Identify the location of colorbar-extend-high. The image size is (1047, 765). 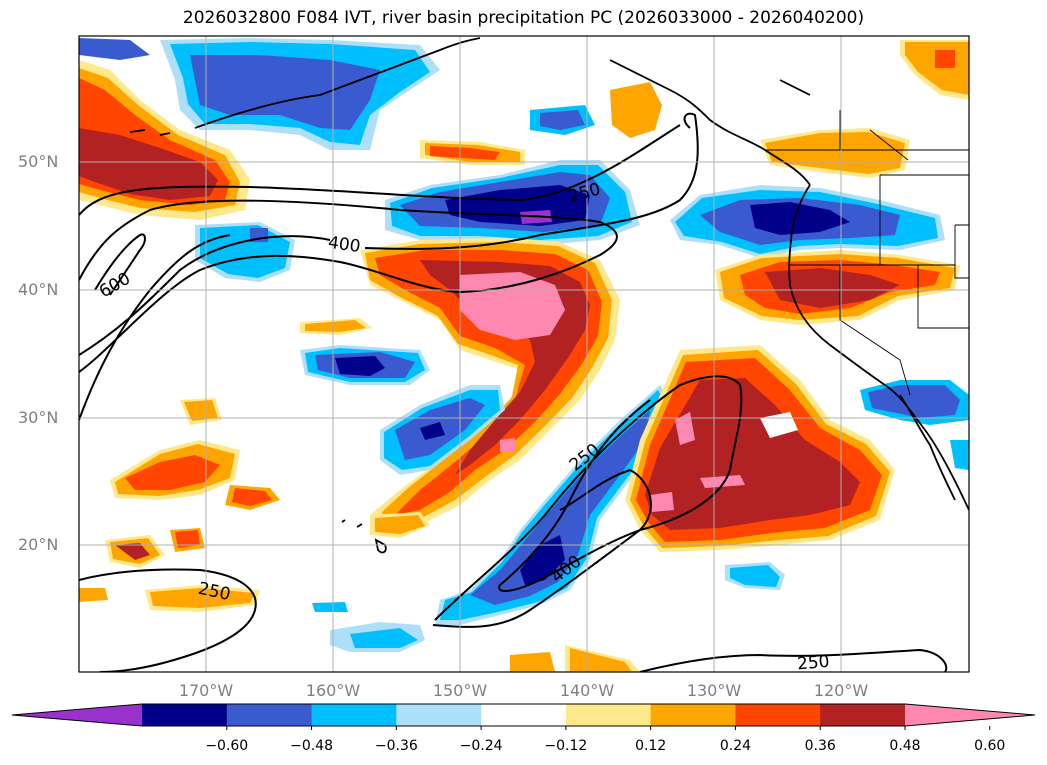
(970, 715).